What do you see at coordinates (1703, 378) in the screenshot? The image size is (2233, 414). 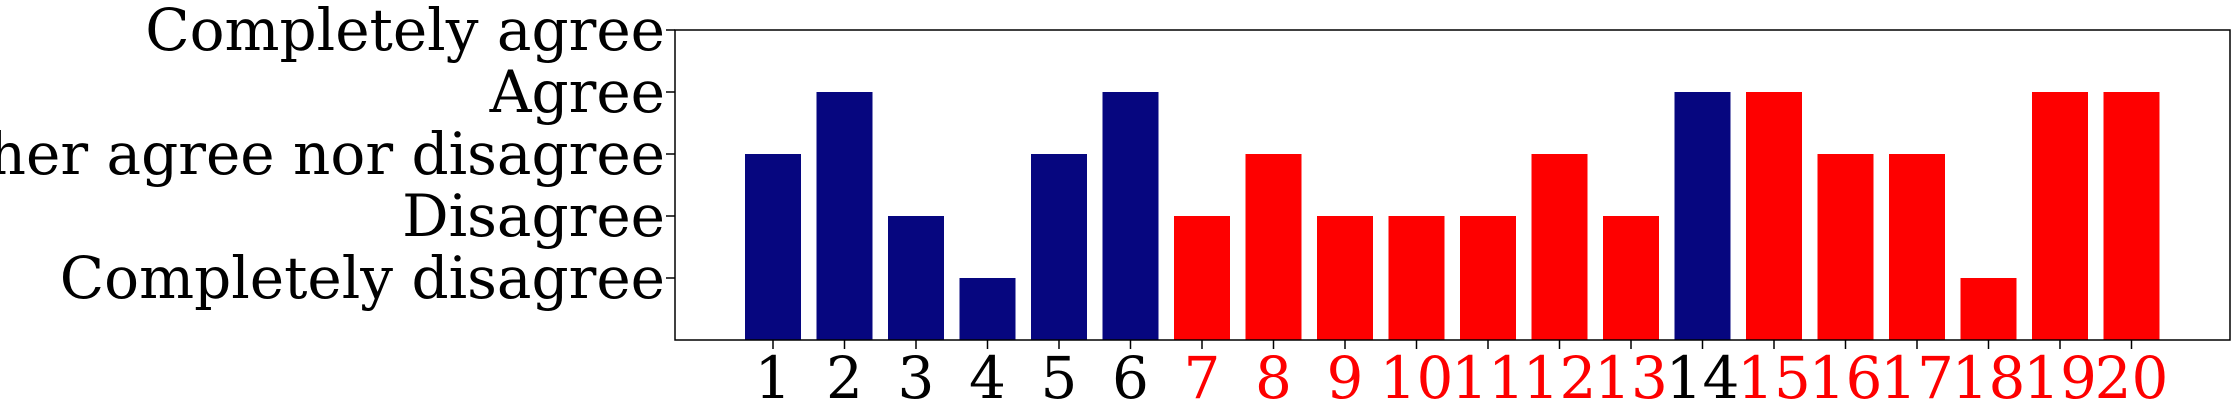 I see `x-tick-label: 14` at bounding box center [1703, 378].